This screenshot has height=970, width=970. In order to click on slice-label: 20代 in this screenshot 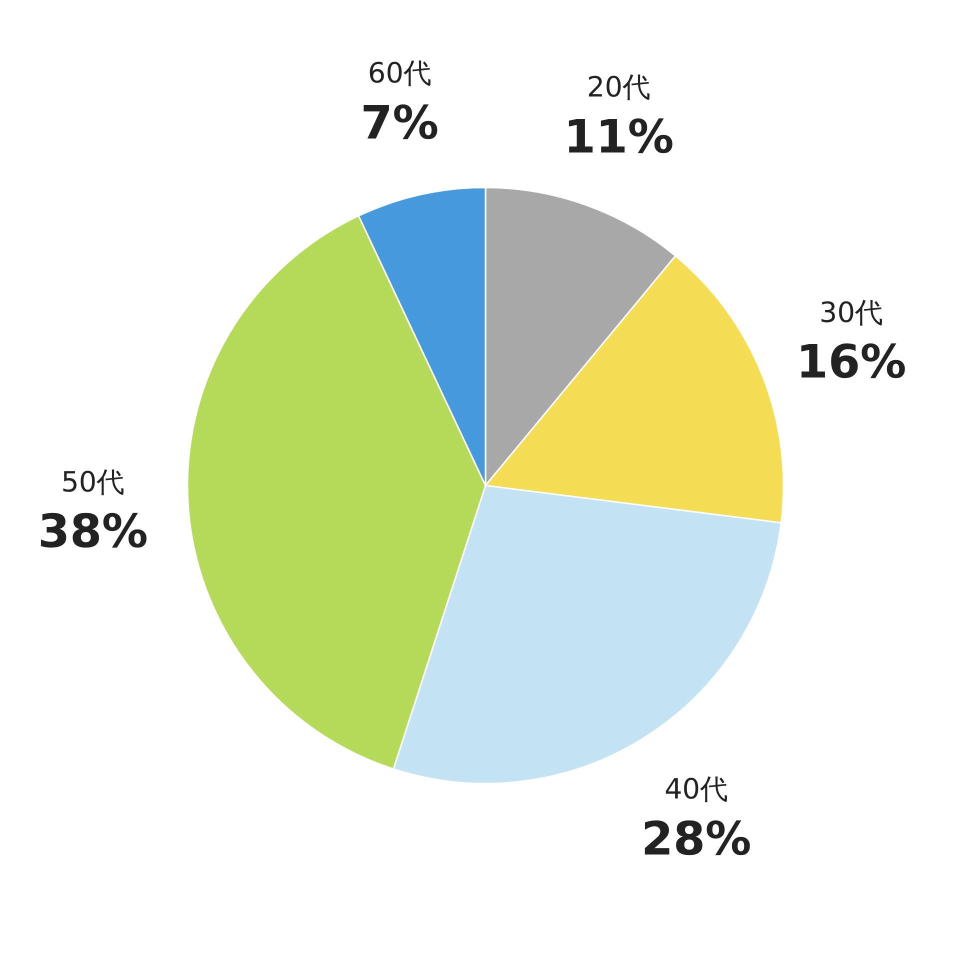, I will do `click(618, 87)`.